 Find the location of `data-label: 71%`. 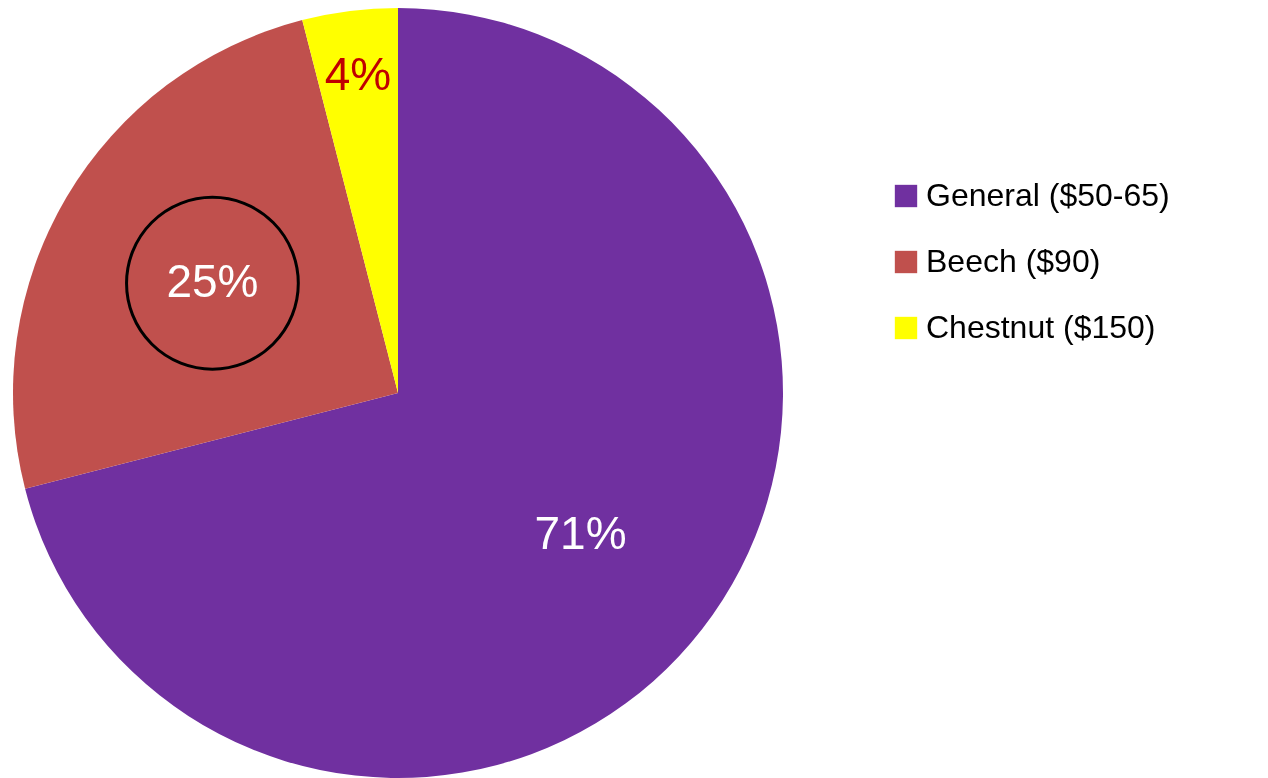

data-label: 71% is located at coordinates (580, 532).